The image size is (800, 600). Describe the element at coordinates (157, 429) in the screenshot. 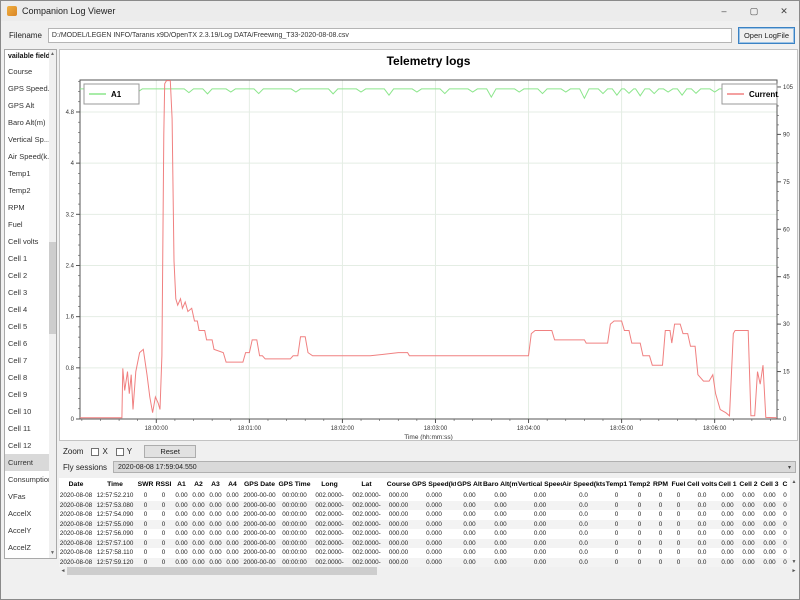

I see `svg-text: 18:00:00` at that location.